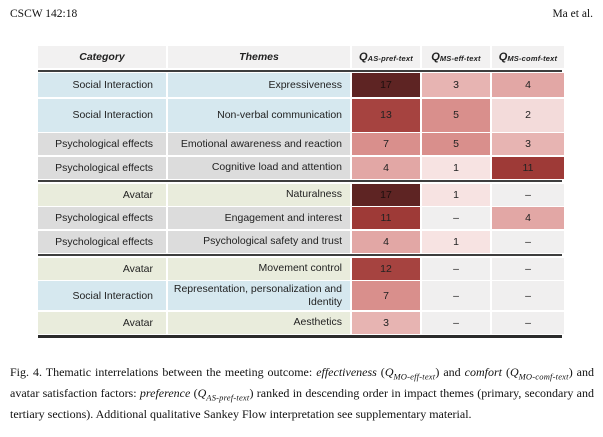  What do you see at coordinates (259, 241) in the screenshot?
I see `theme-cell: Psychological safety and trust` at bounding box center [259, 241].